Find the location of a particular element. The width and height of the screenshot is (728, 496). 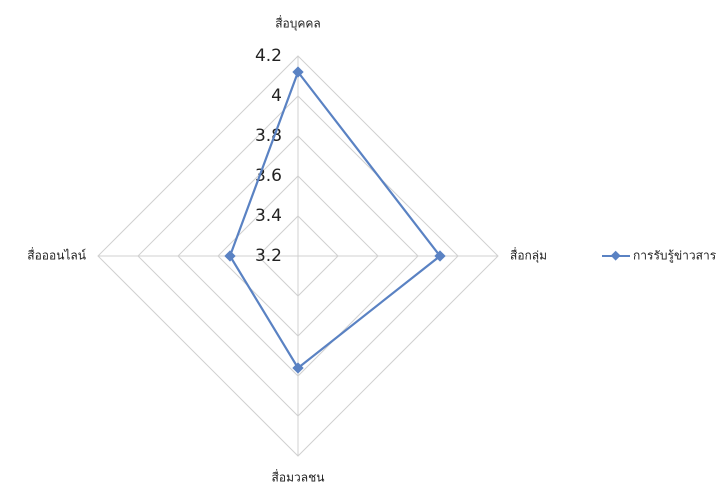

tick-label: 3.2 is located at coordinates (268, 256).